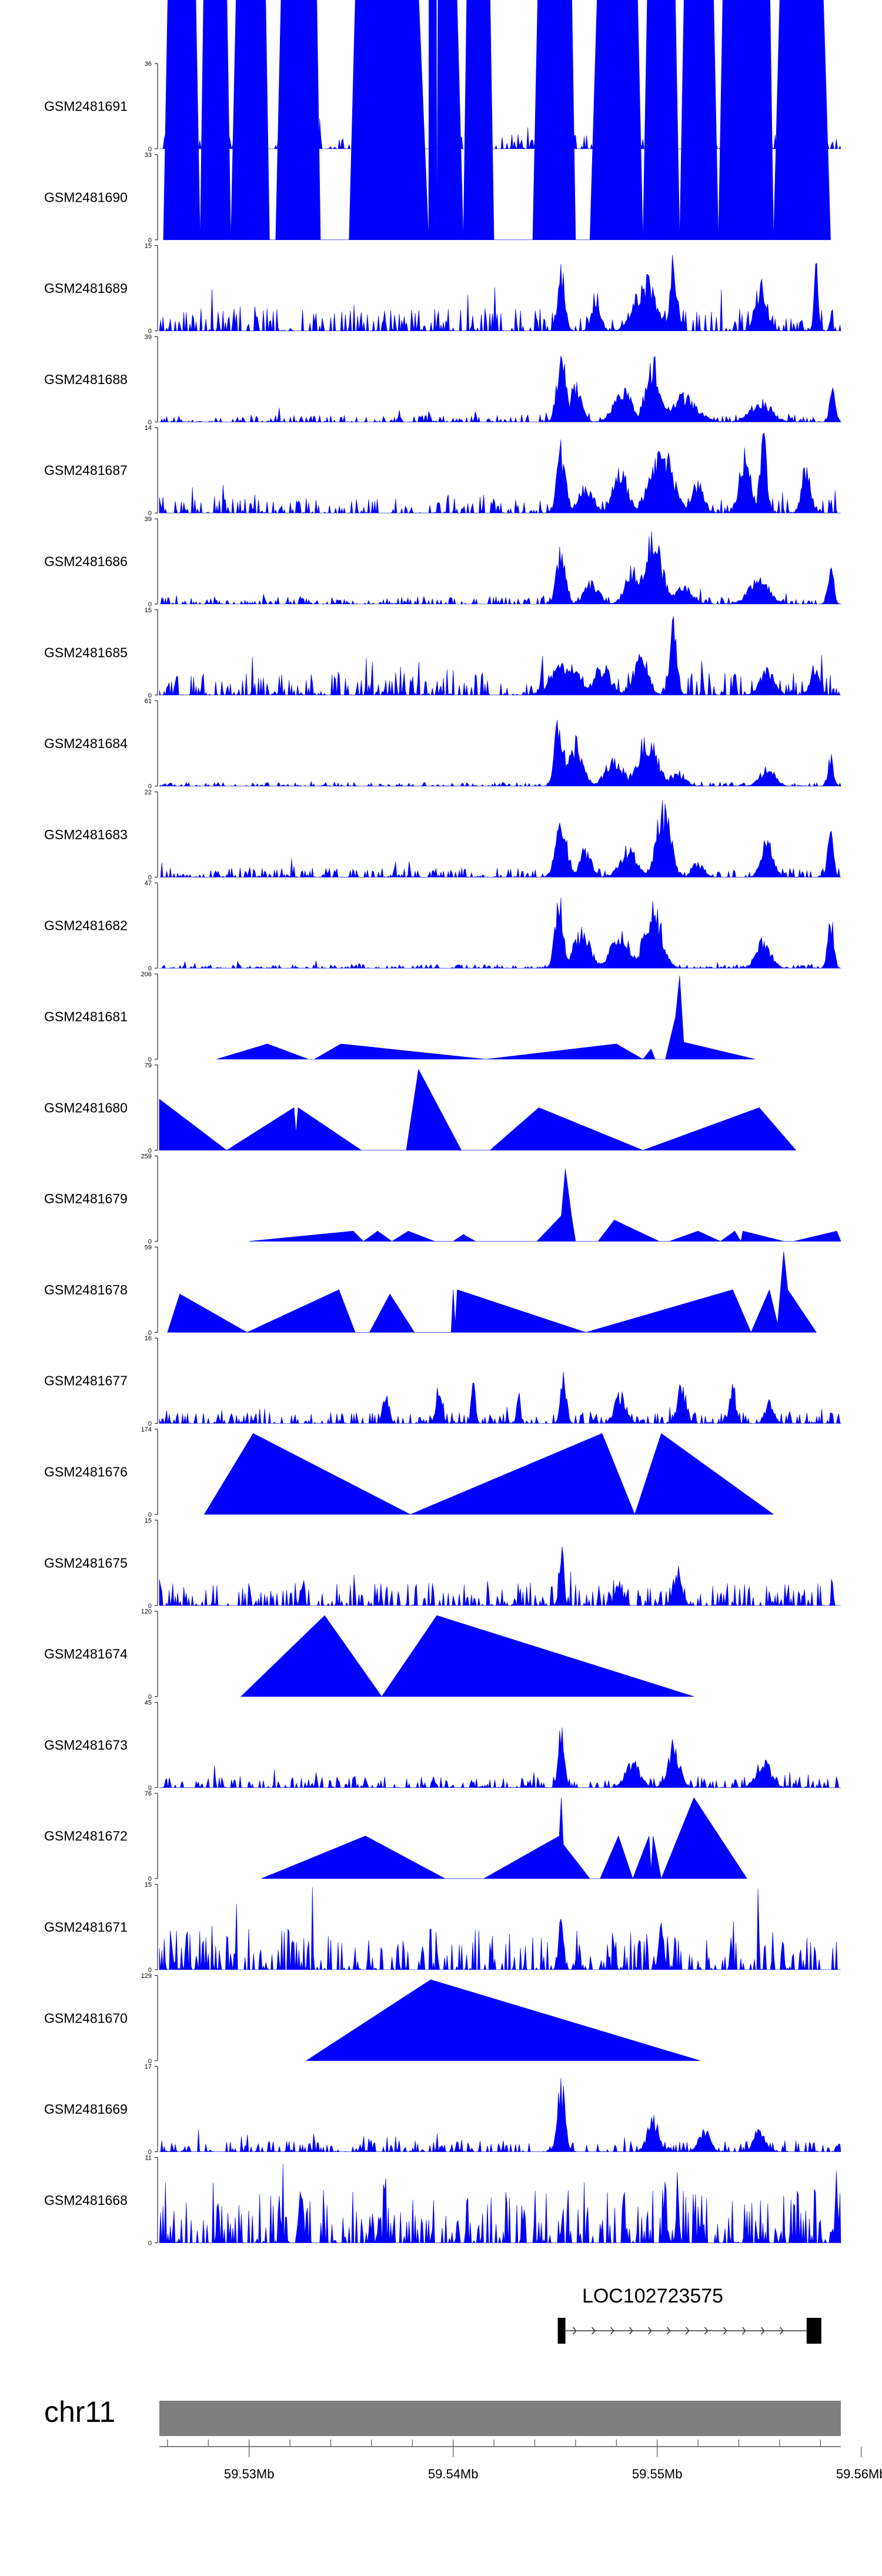 This screenshot has width=882, height=2576. I want to click on axis-tick-label: 59.56Mb, so click(859, 2474).